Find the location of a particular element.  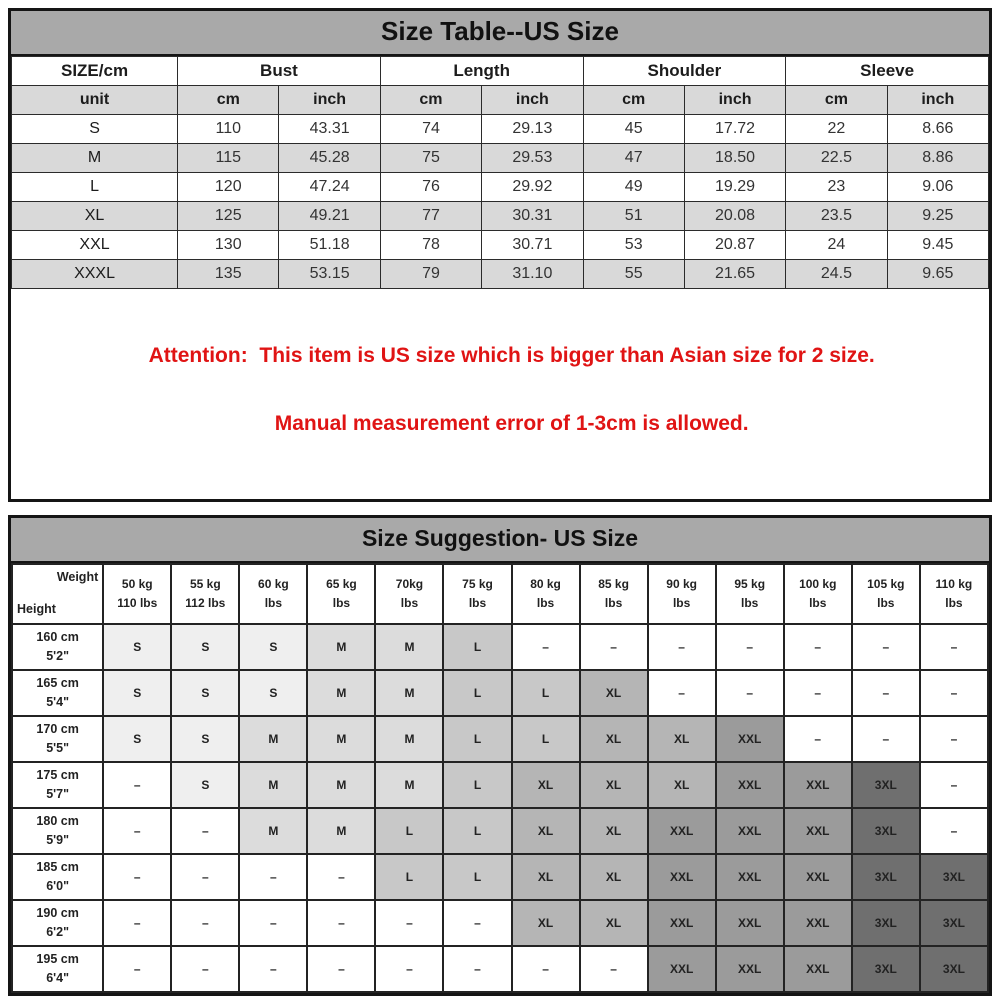

measurement-cell: 53 is located at coordinates (633, 245).